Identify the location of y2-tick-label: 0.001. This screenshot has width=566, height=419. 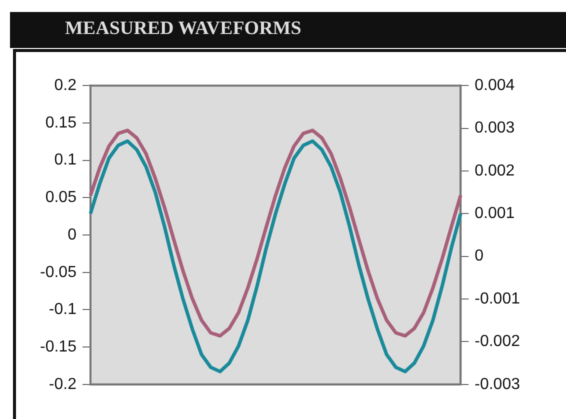
(494, 213).